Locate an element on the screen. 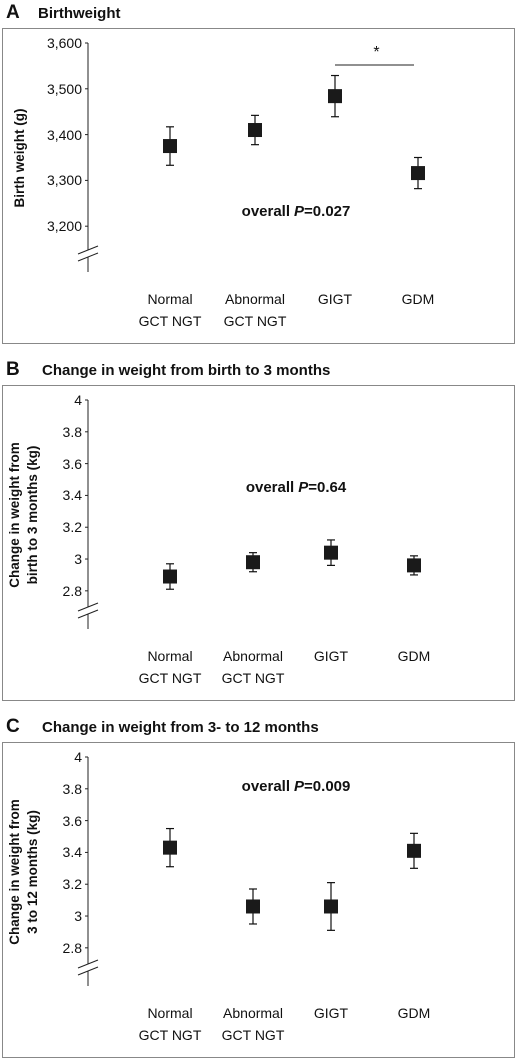 This screenshot has height=1062, width=520. y-tick-label: 3,200 is located at coordinates (64, 226).